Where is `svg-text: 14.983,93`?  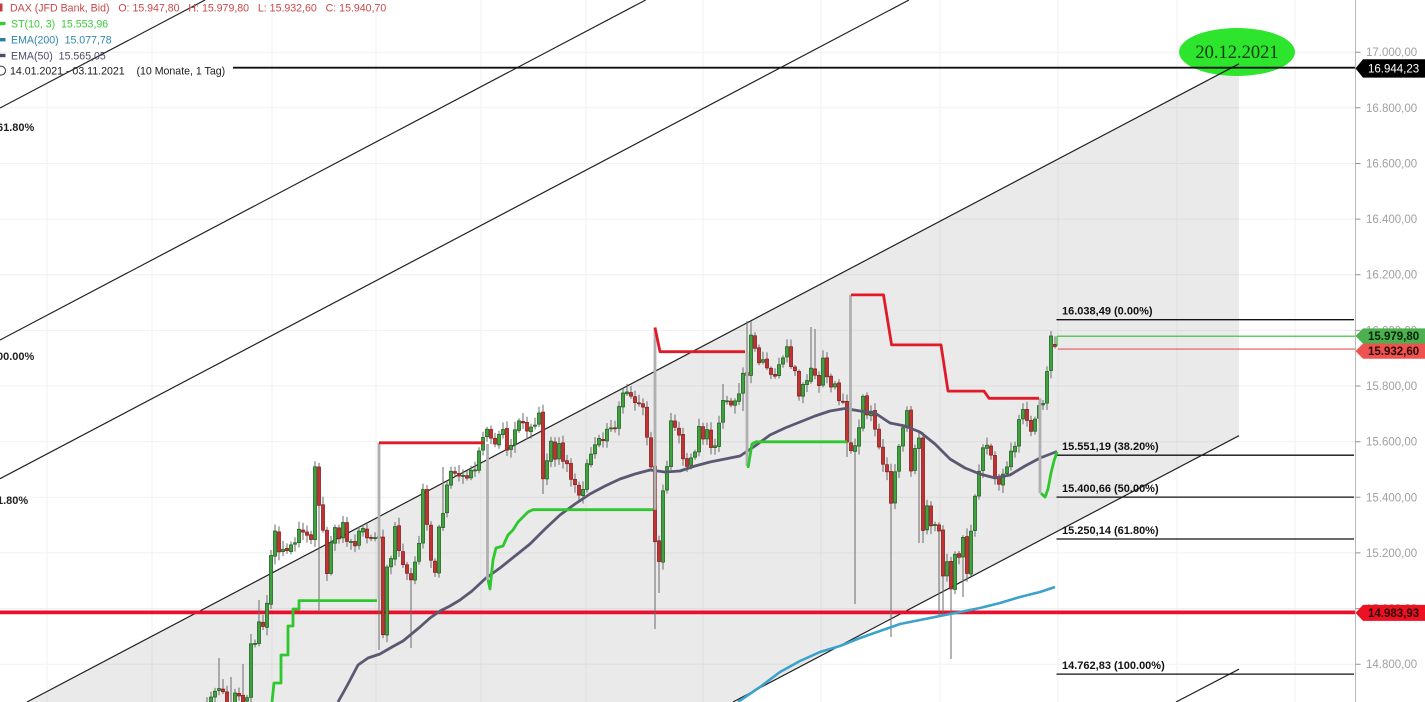 svg-text: 14.983,93 is located at coordinates (1393, 614).